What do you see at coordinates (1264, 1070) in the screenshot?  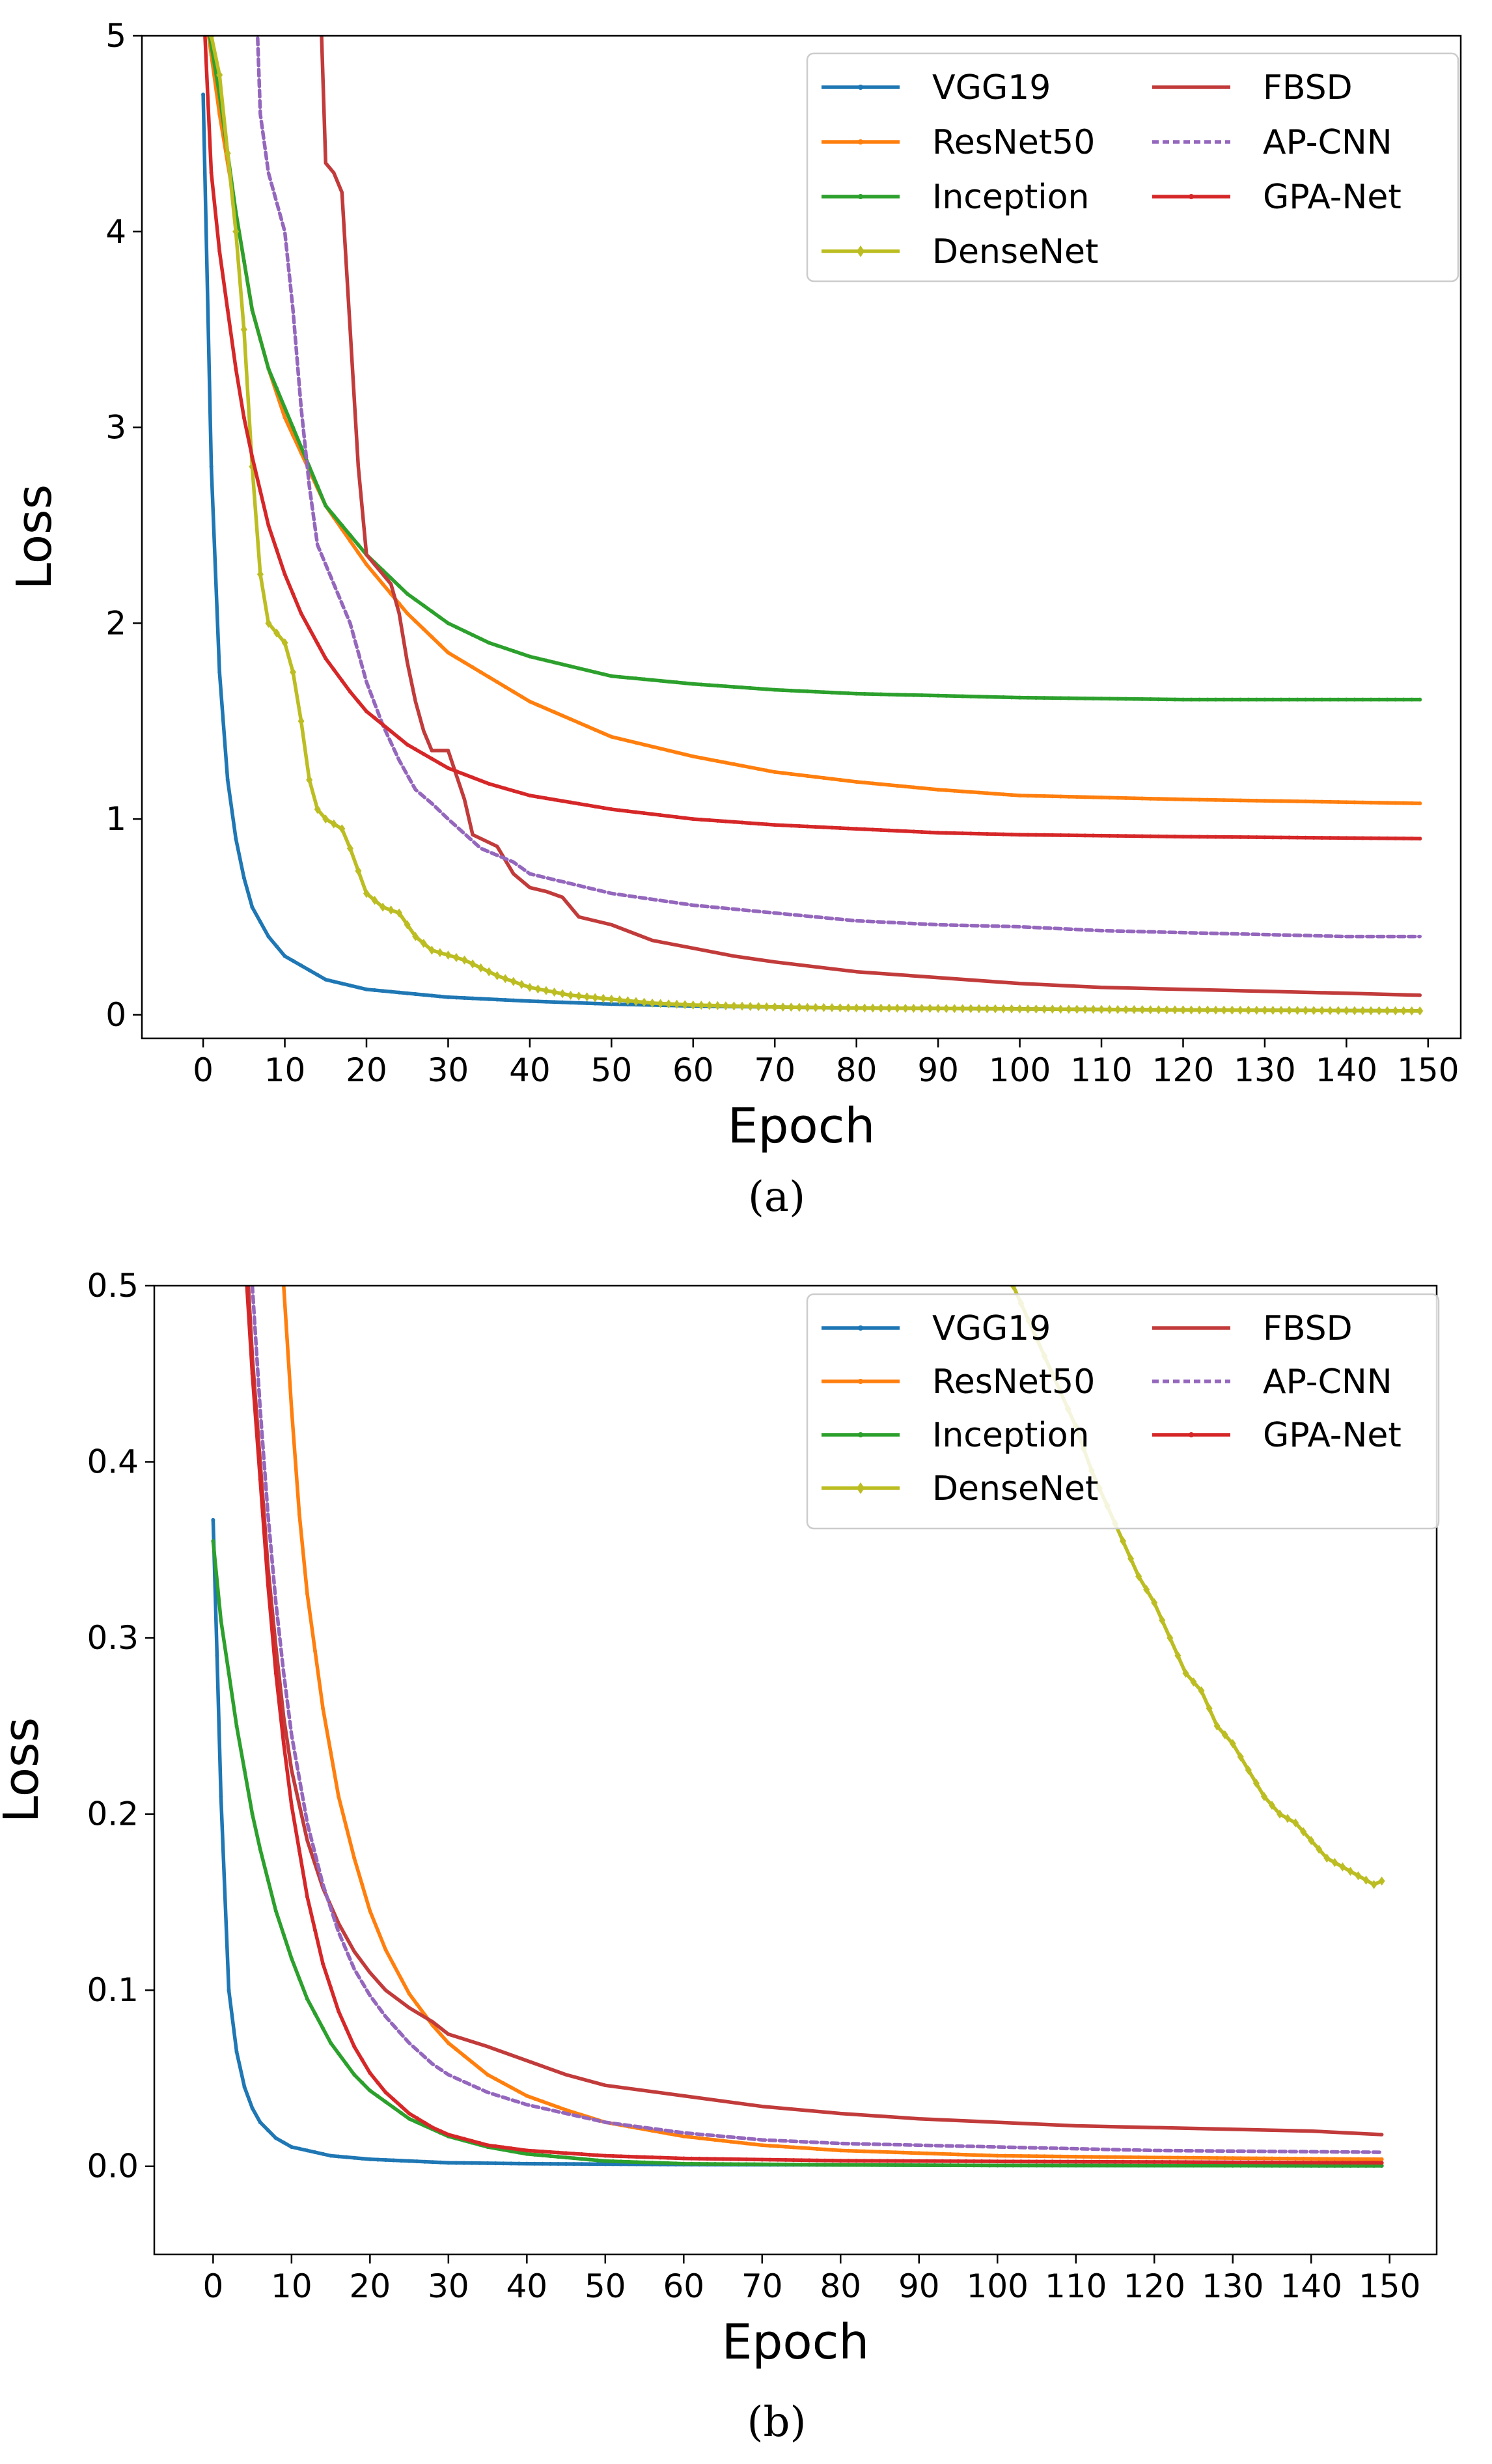 I see `chart-a-xtick-label: 130` at bounding box center [1264, 1070].